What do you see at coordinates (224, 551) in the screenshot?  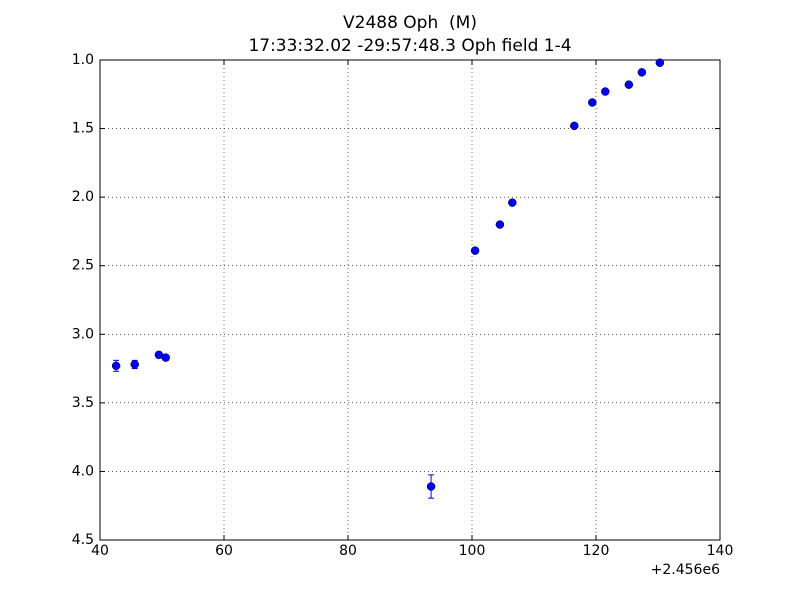 I see `x-tick-label: 60` at bounding box center [224, 551].